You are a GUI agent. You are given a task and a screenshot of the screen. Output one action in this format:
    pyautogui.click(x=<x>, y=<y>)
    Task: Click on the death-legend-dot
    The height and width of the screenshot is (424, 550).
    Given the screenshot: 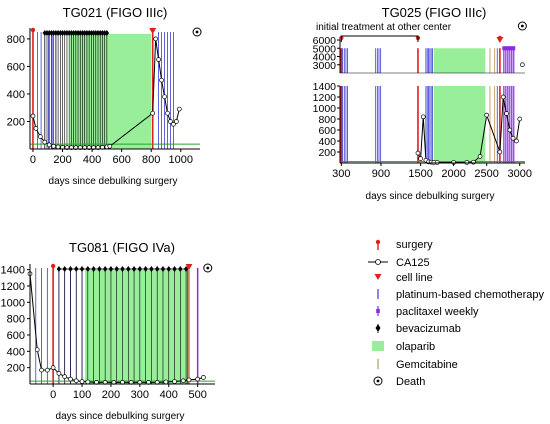 What is the action you would take?
    pyautogui.click(x=378, y=381)
    